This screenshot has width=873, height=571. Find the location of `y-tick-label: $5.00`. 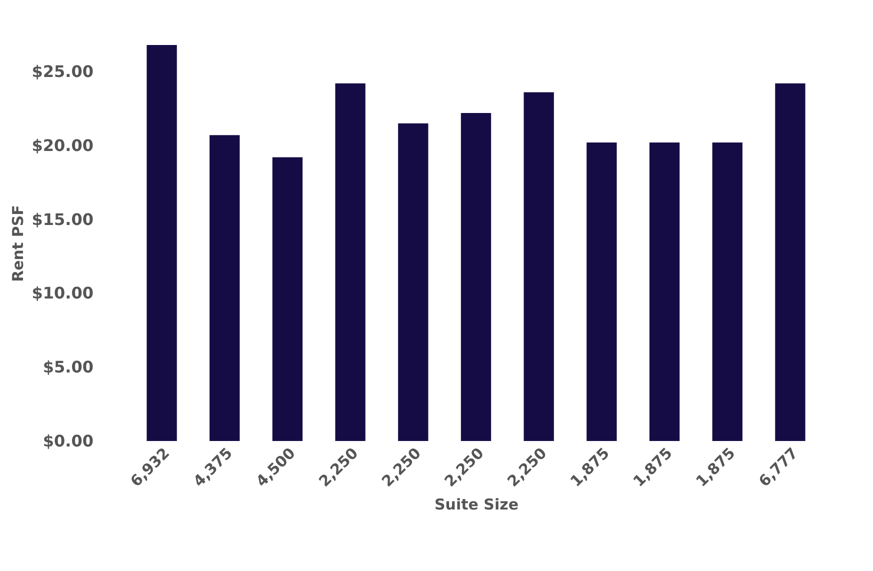

y-tick-label: $5.00 is located at coordinates (68, 367).